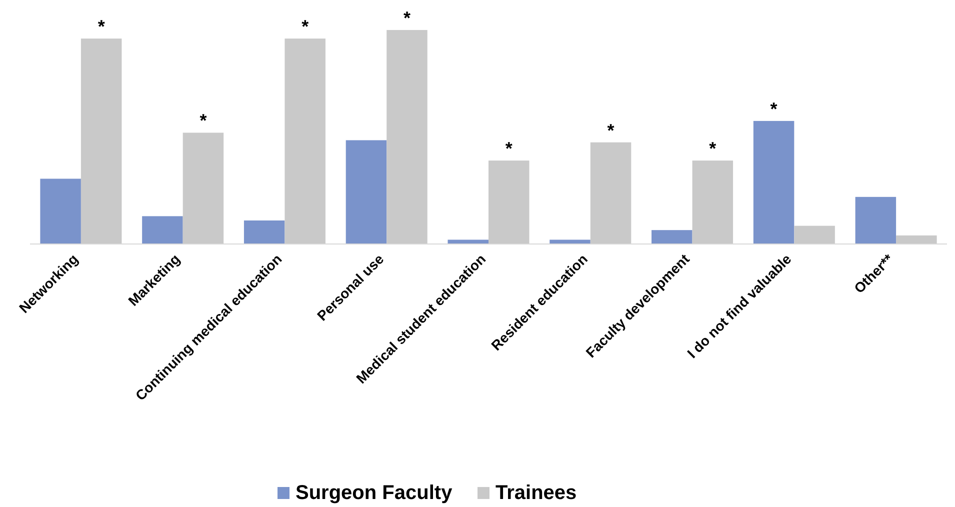  I want to click on legend-label: Surgeon Faculty, so click(375, 493).